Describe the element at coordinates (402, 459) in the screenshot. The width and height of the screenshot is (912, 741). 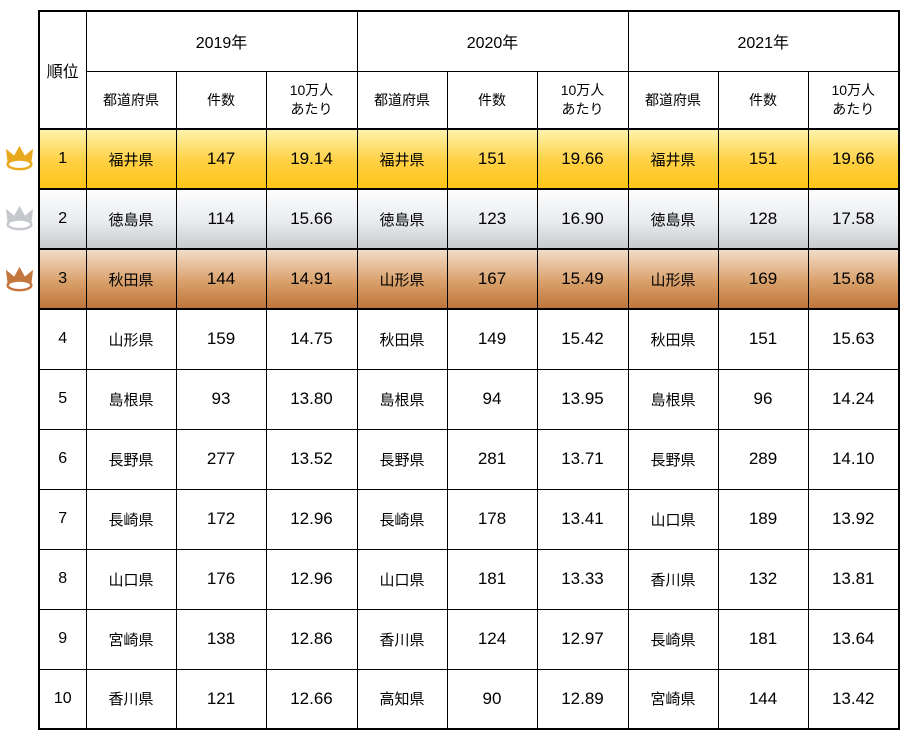
I see `prefecture-cell-2020: 長野県` at that location.